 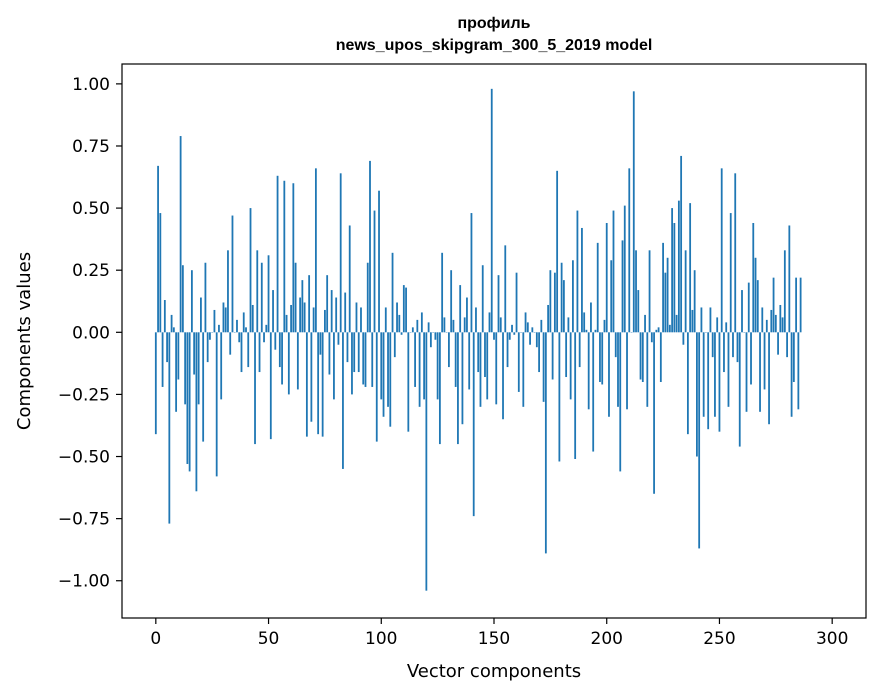 What do you see at coordinates (494, 45) in the screenshot?
I see `chart-title-line2: news_upos_skipgram_300_5_2019 model` at bounding box center [494, 45].